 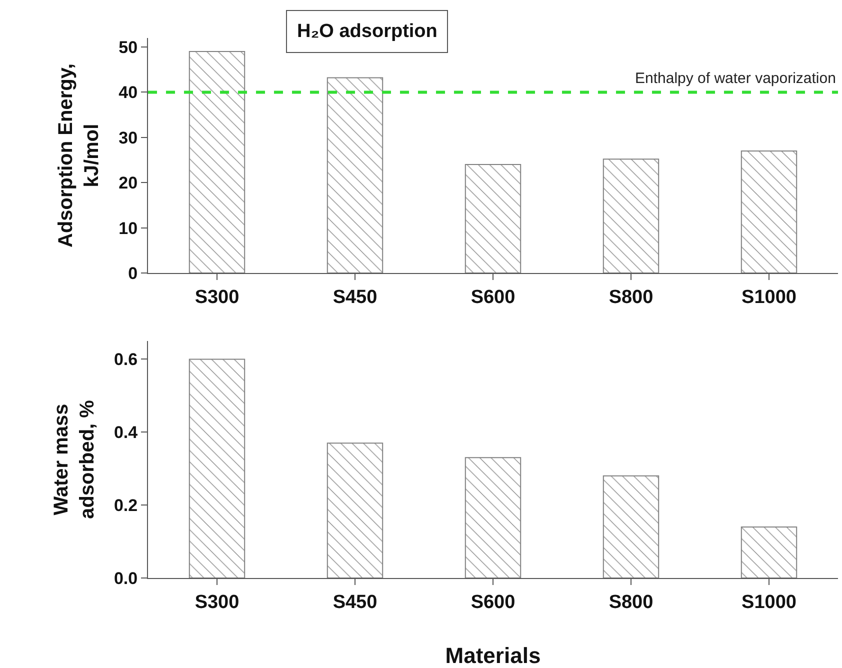 I want to click on y-axis-title: Water mass adsorbed, %, so click(x=74, y=459).